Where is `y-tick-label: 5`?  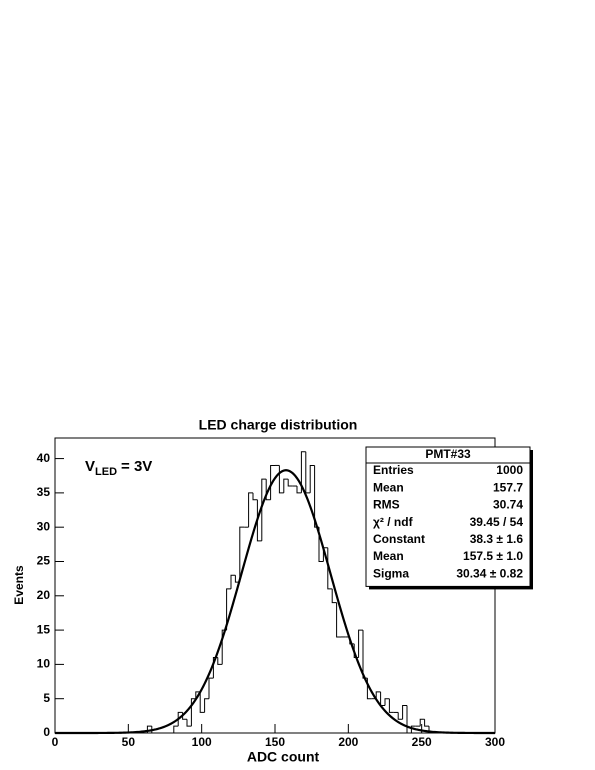 y-tick-label: 5 is located at coordinates (46, 698).